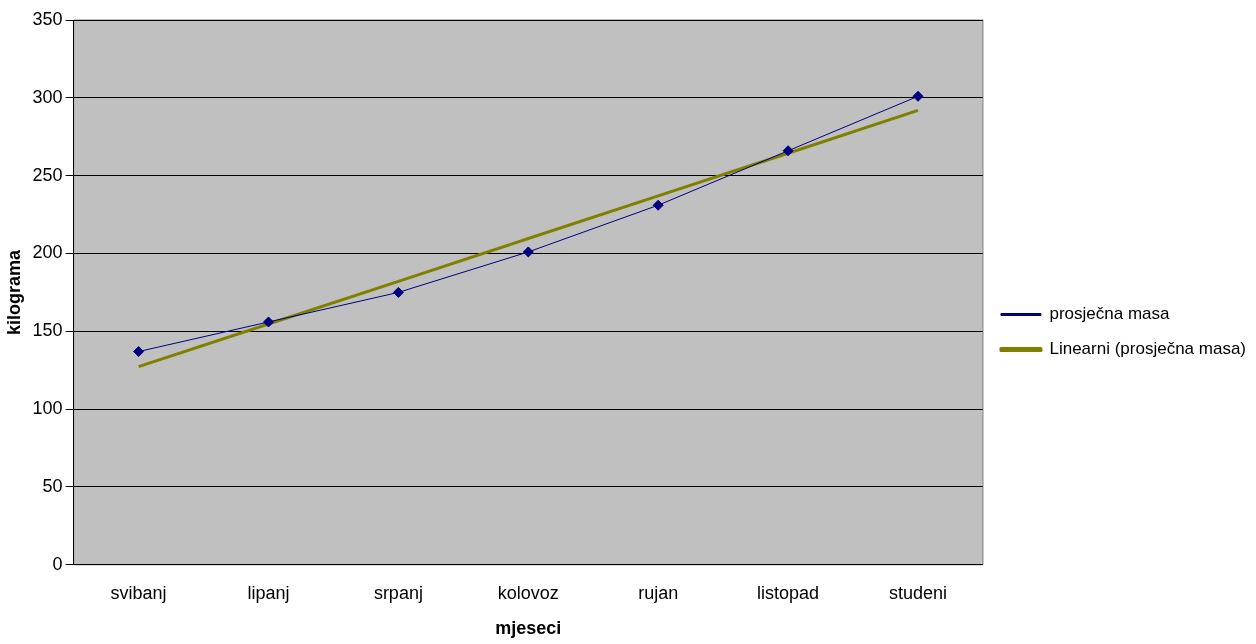  What do you see at coordinates (268, 592) in the screenshot?
I see `x-tick-label: lipanj` at bounding box center [268, 592].